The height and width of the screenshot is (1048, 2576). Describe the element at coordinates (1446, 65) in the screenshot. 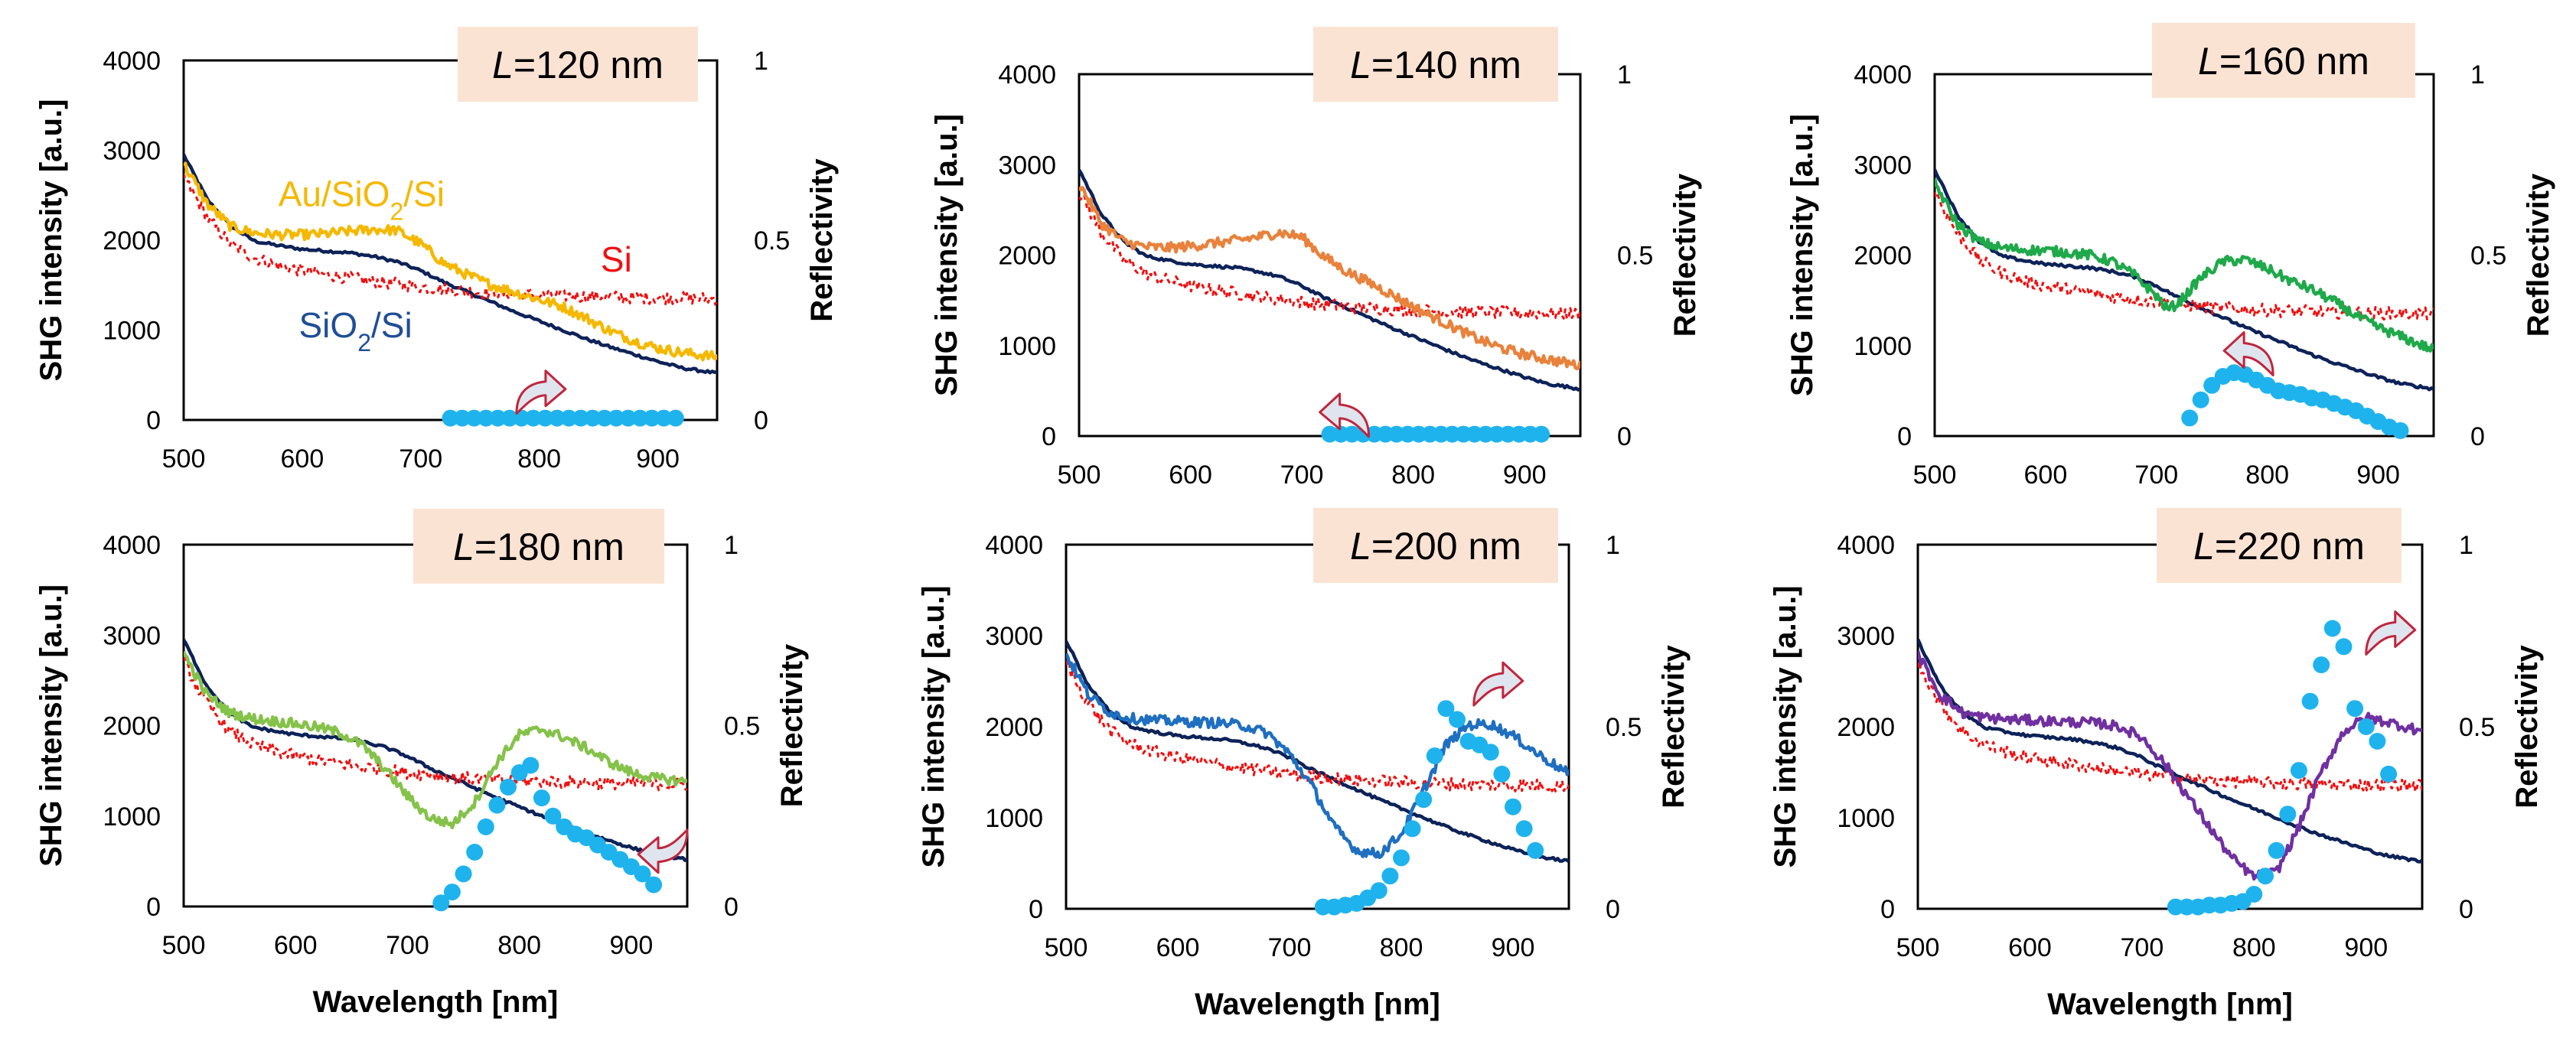

I see `title-rest: =140 nm` at that location.